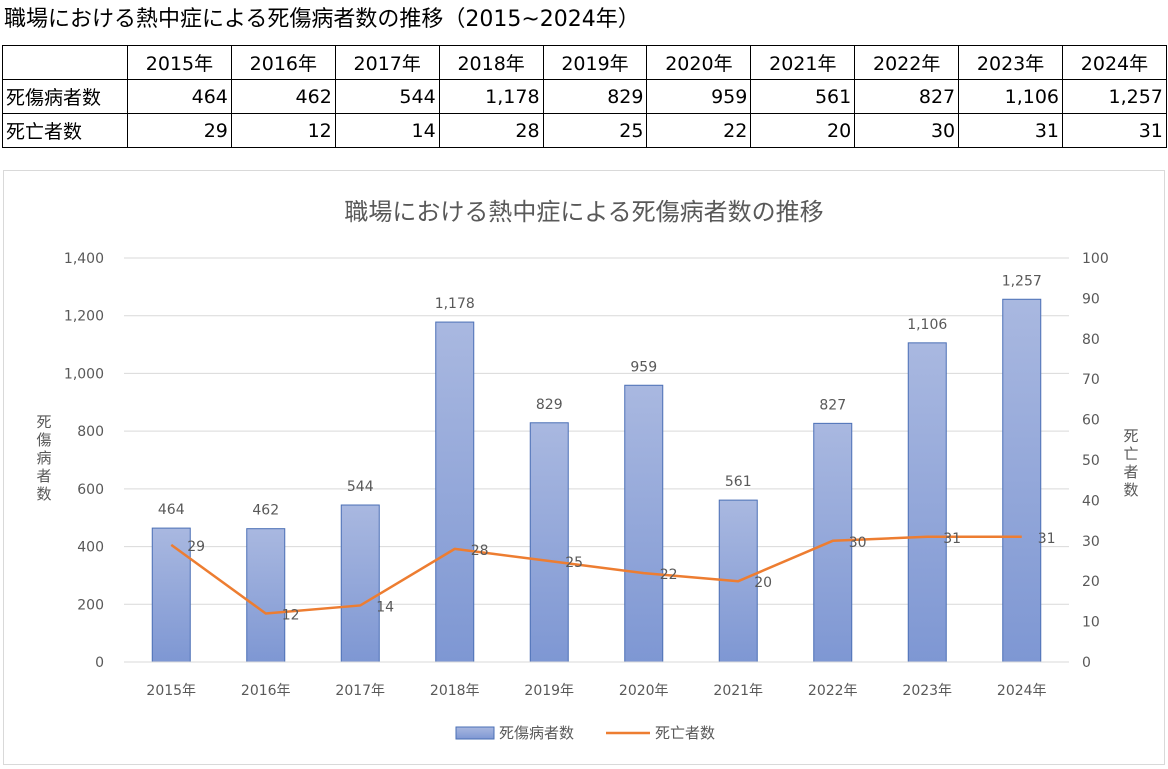  Describe the element at coordinates (385, 607) in the screenshot. I see `line-data-label: 14` at that location.